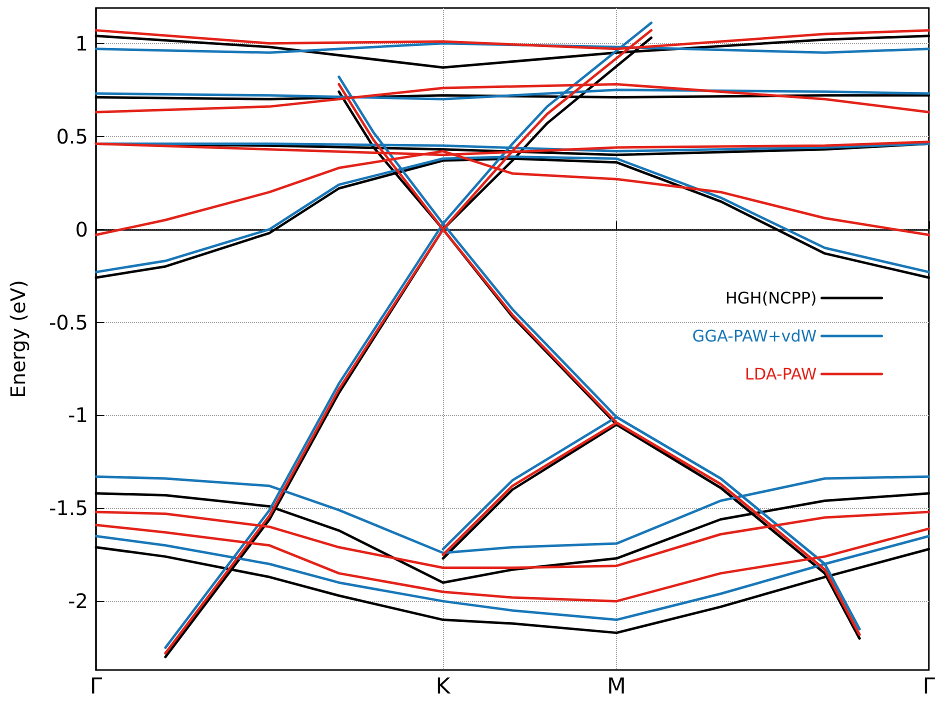 The height and width of the screenshot is (704, 938). I want to click on y-tick-label: -0.5, so click(68, 322).